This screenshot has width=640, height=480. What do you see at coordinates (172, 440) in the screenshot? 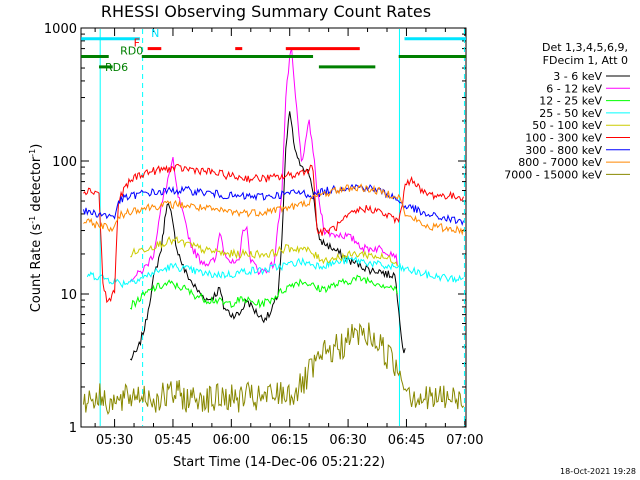
I see `x-tick-label: 05:45` at bounding box center [172, 440].